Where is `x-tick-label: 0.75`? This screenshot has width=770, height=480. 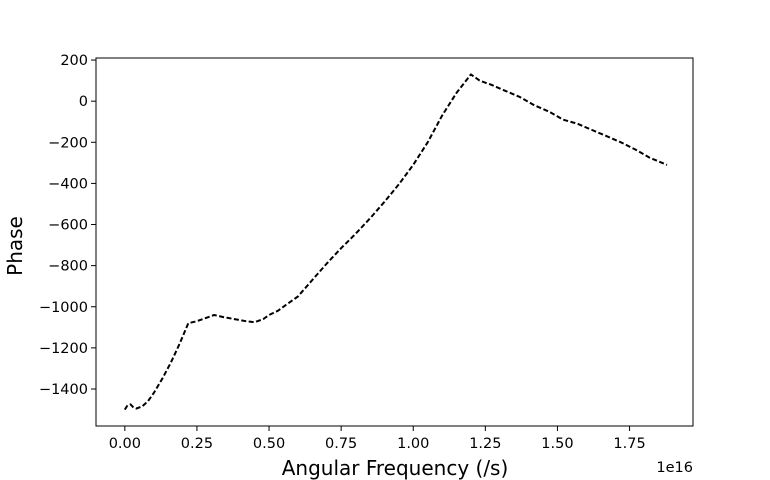
x-tick-label: 0.75 is located at coordinates (341, 444).